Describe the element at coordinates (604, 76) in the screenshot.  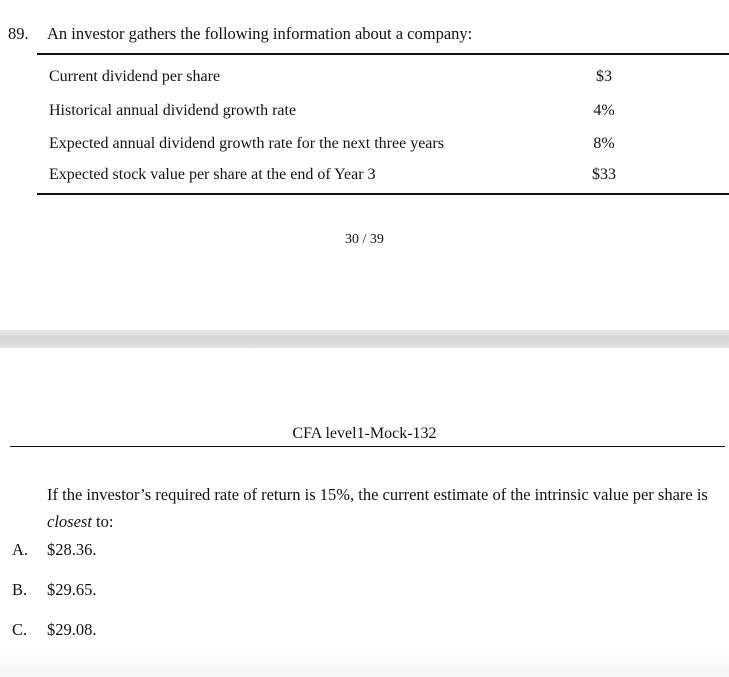
I see `row-value: $3` at that location.